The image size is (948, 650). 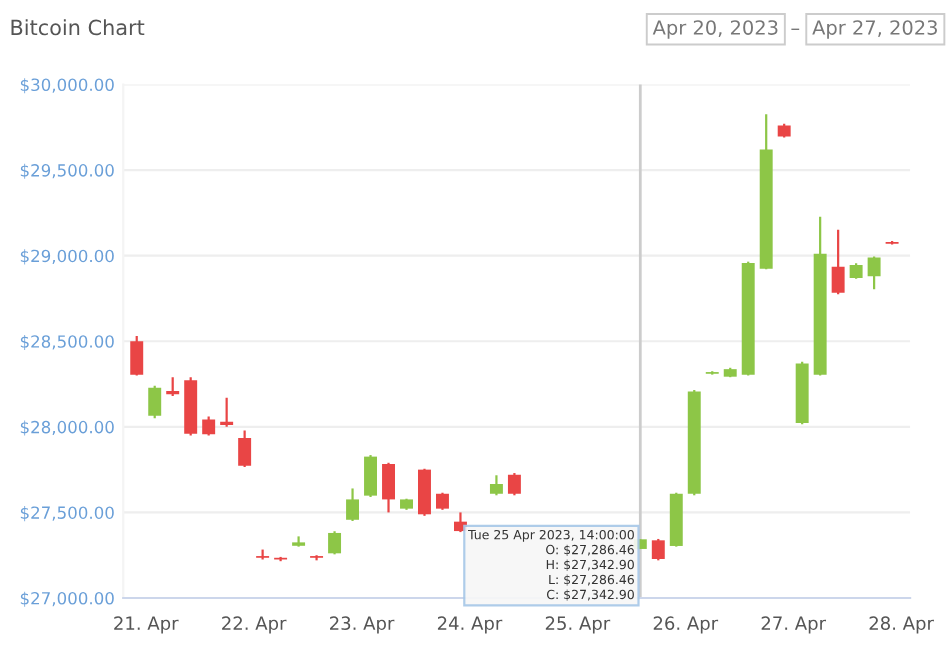 What do you see at coordinates (67, 599) in the screenshot?
I see `y-tick-label: $27,000.00` at bounding box center [67, 599].